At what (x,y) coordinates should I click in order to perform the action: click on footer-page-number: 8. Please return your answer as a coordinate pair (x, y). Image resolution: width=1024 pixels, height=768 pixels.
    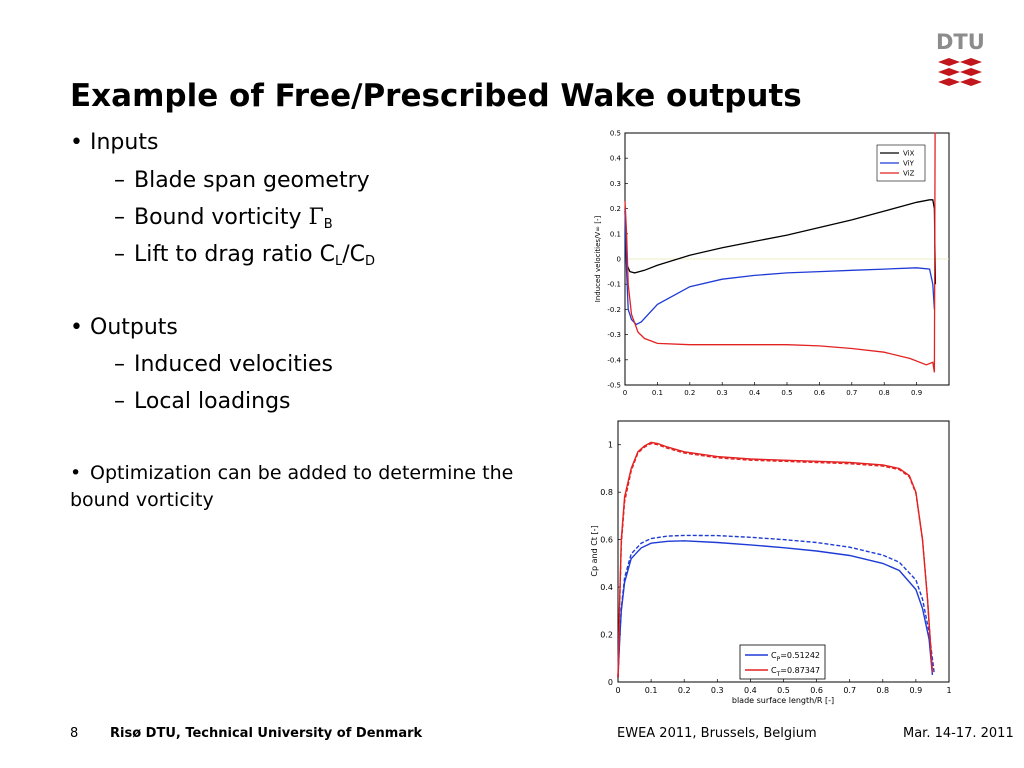
    Looking at the image, I should click on (74, 733).